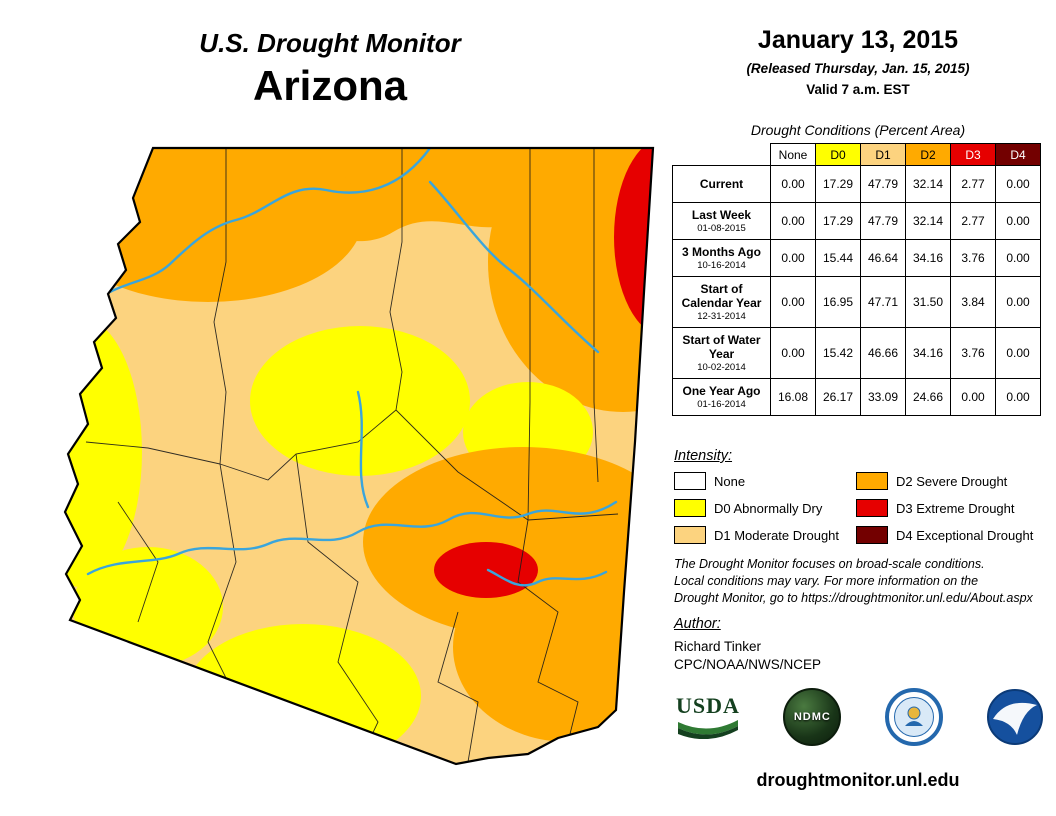 The image size is (1056, 816). What do you see at coordinates (721, 228) in the screenshot?
I see `row-date: 01-08-2015` at bounding box center [721, 228].